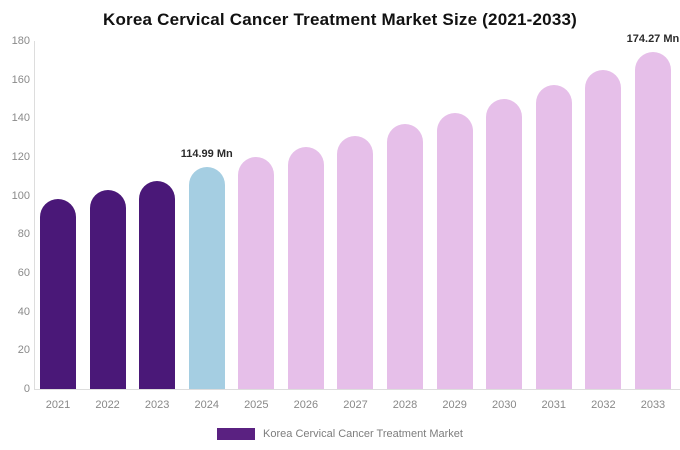 The width and height of the screenshot is (680, 450). Describe the element at coordinates (23, 350) in the screenshot. I see `y-tick-label: 20` at that location.